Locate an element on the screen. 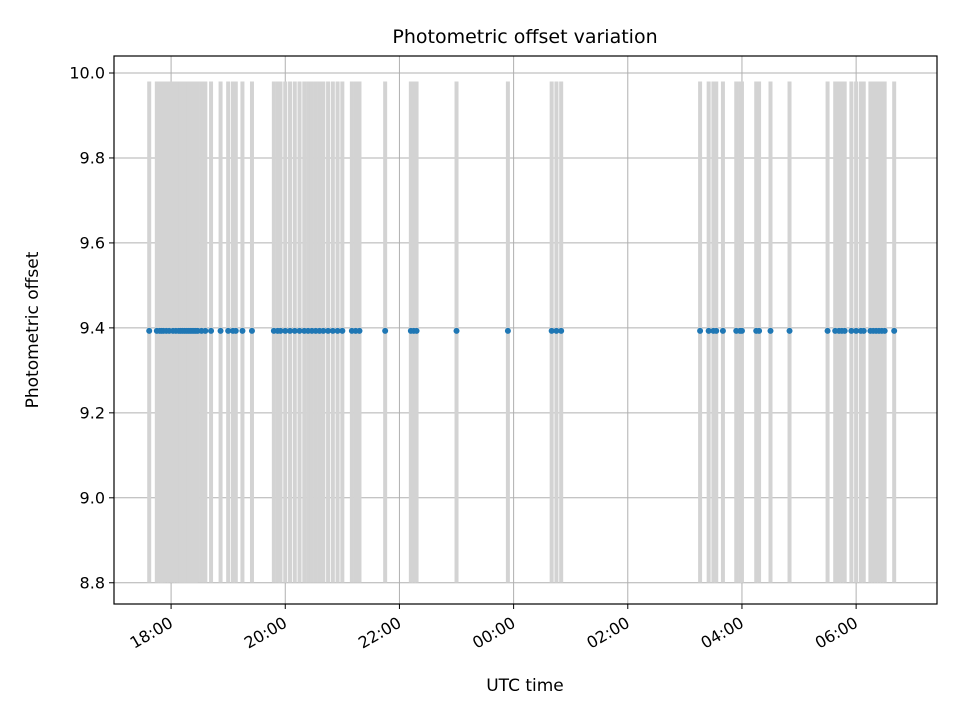  y-tick-label: 9.0 is located at coordinates (92, 497).